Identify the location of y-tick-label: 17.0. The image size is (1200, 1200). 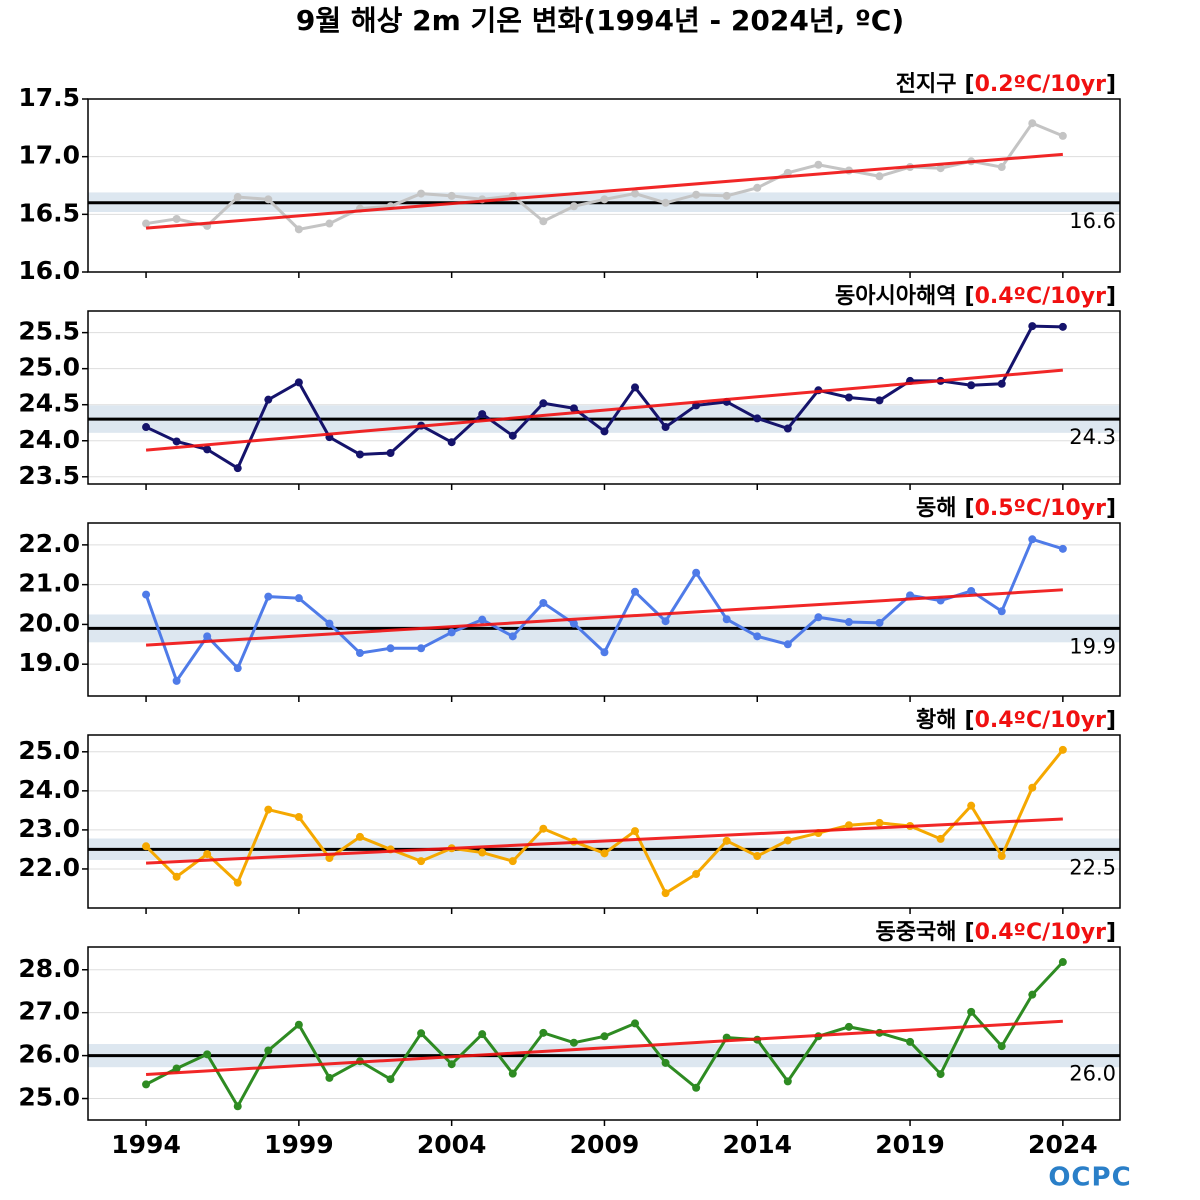
(49, 155).